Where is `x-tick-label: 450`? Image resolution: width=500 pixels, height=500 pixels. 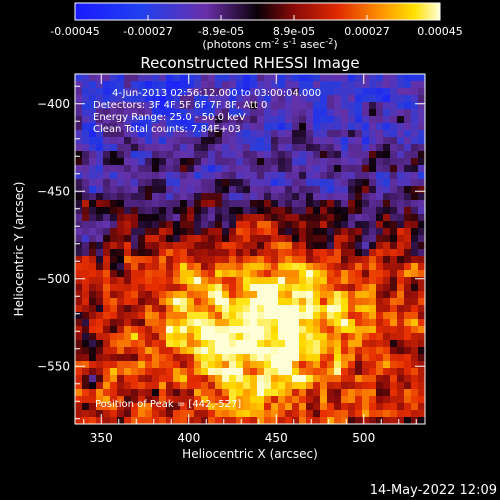 x-tick-label: 450 is located at coordinates (276, 438).